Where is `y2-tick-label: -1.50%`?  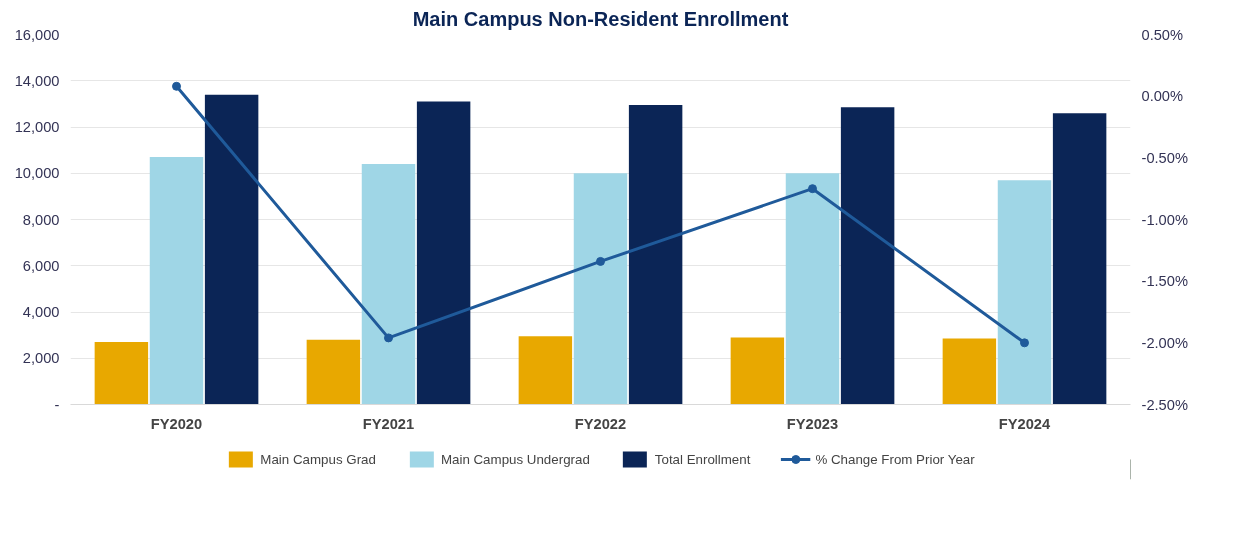 y2-tick-label: -1.50% is located at coordinates (1164, 281).